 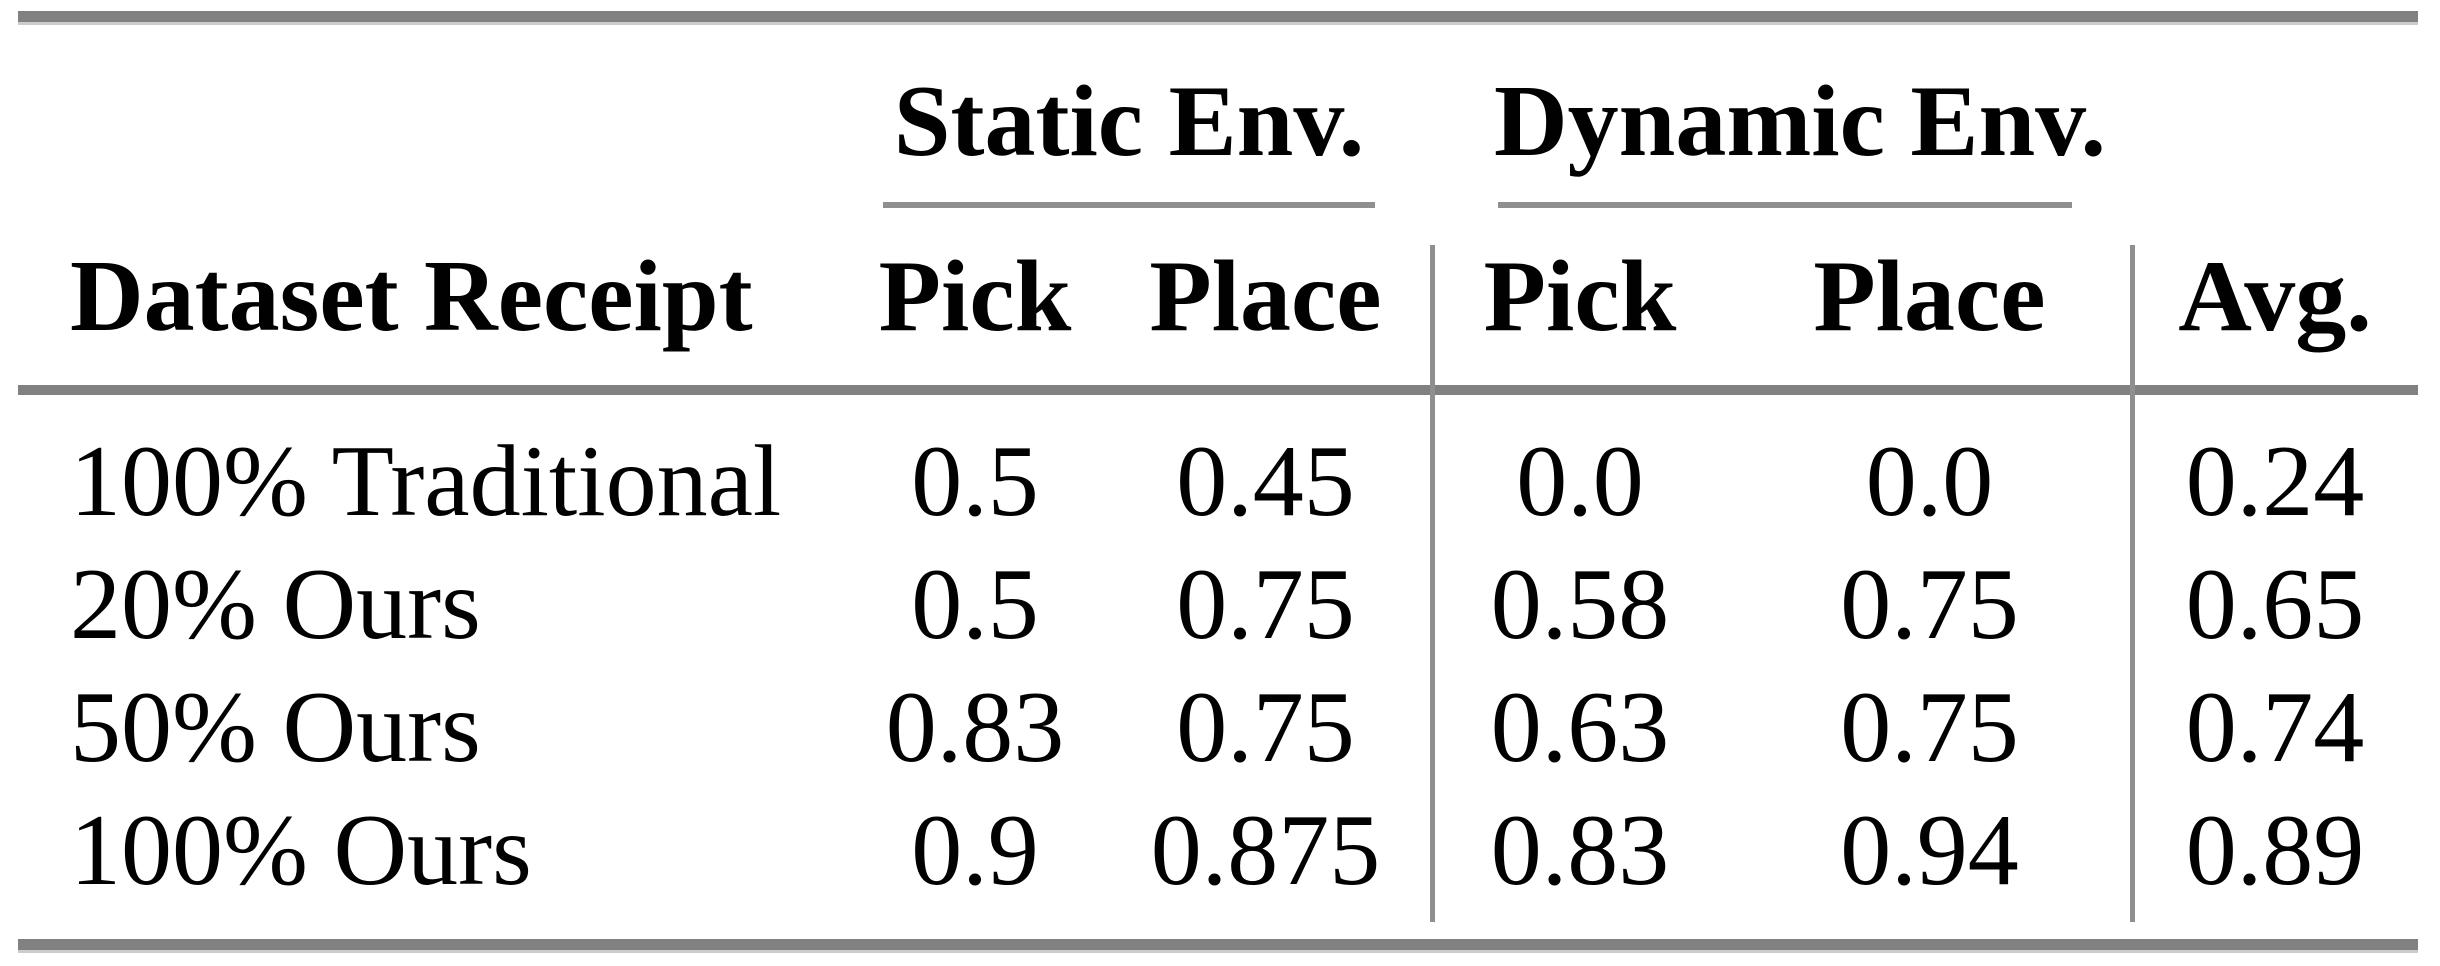 What do you see at coordinates (1432, 583) in the screenshot?
I see `vertical-separator-static-dynamic` at bounding box center [1432, 583].